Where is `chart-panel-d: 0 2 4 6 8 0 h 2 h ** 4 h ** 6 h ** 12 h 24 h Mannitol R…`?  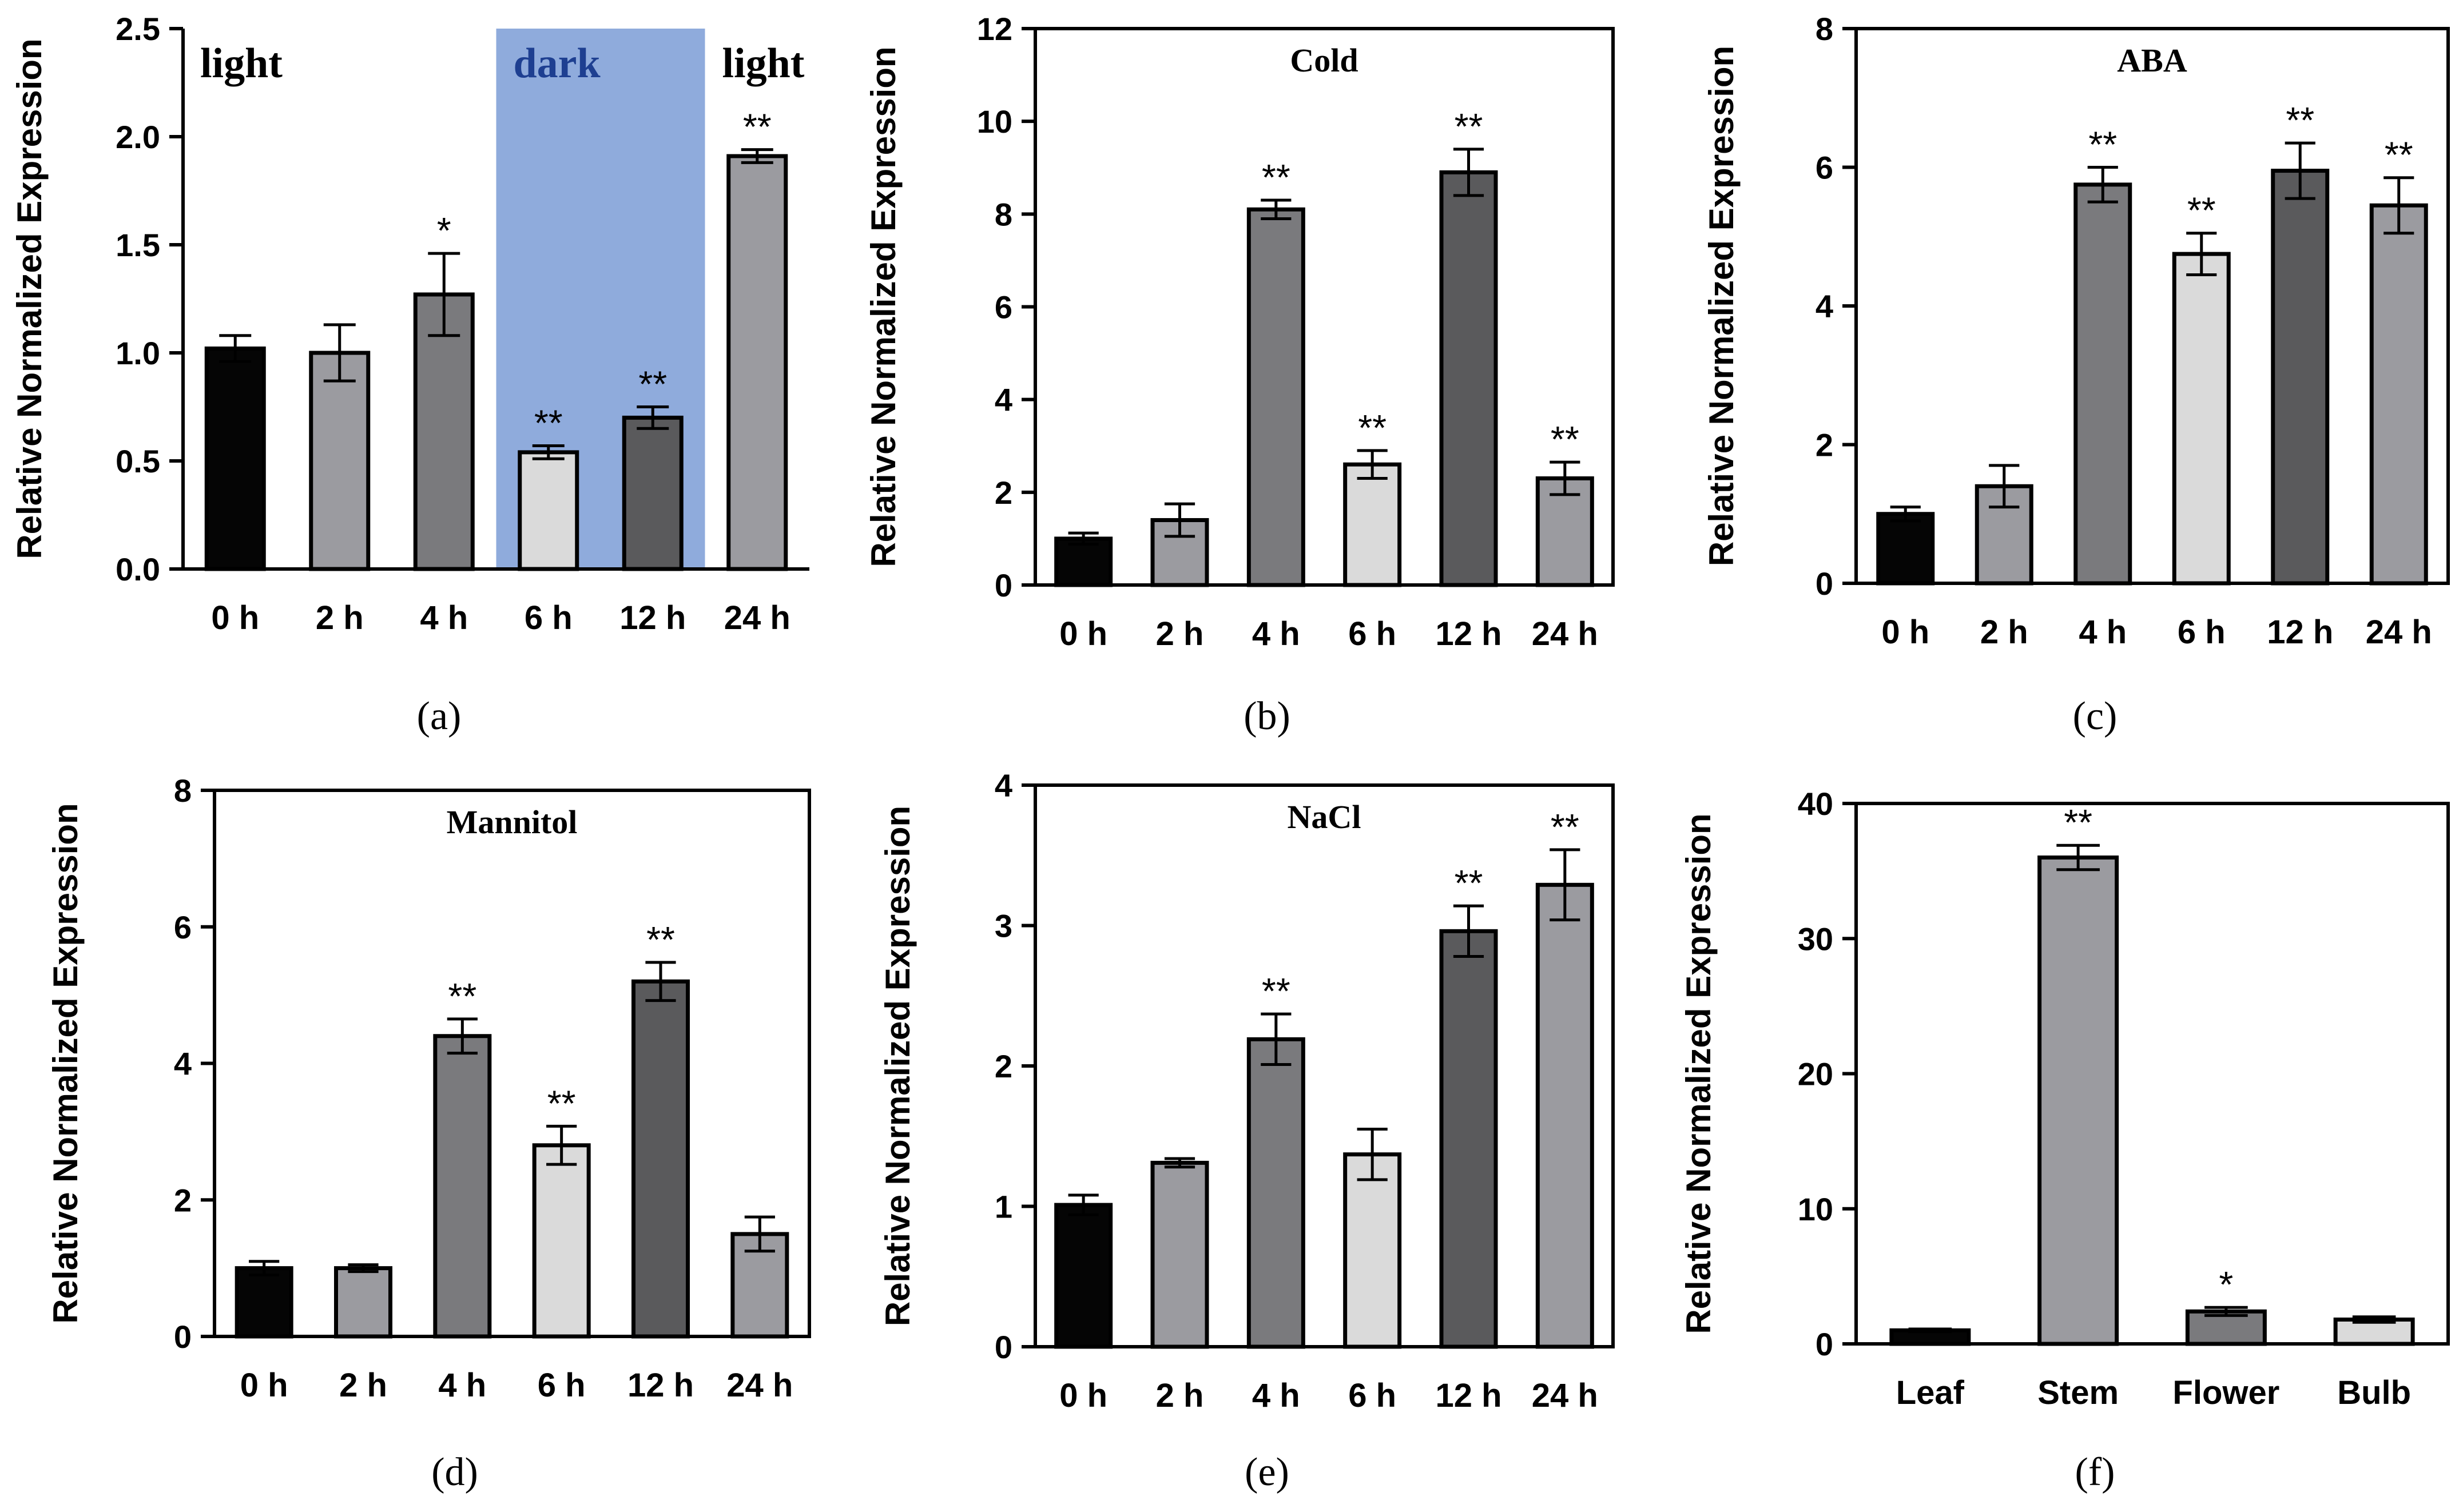 chart-panel-d: 0 2 4 6 8 0 h 2 h ** 4 h ** 6 h ** 12 h 24 h Mannitol R… is located at coordinates (428, 1133).